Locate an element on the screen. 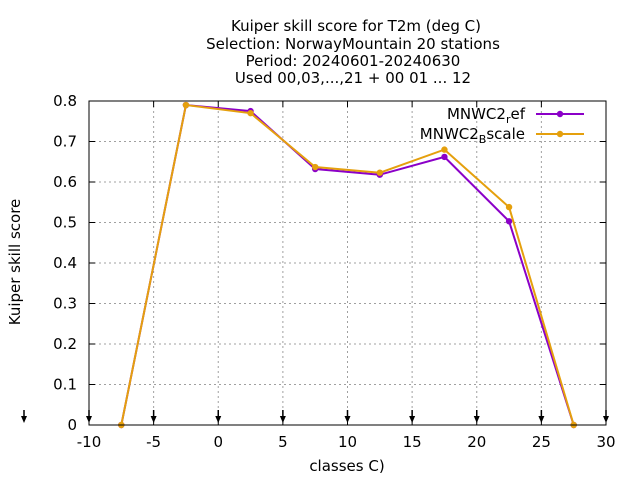  x-tick-label: 5 is located at coordinates (283, 442).